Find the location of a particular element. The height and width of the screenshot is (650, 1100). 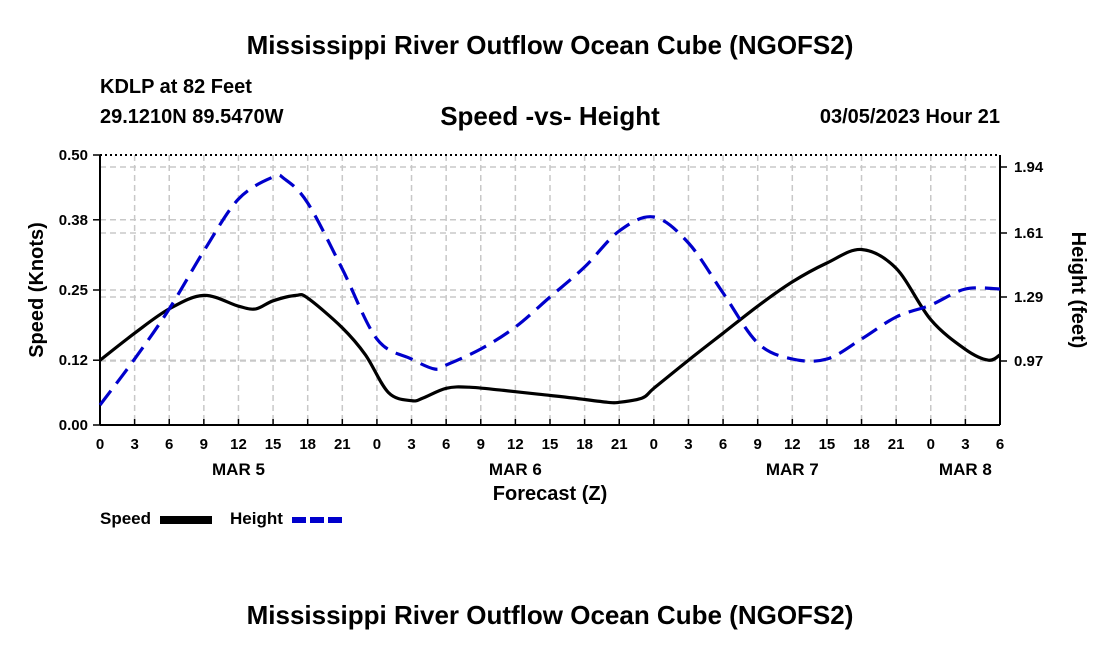

chart-subtitle: Speed -vs- Height is located at coordinates (550, 116).